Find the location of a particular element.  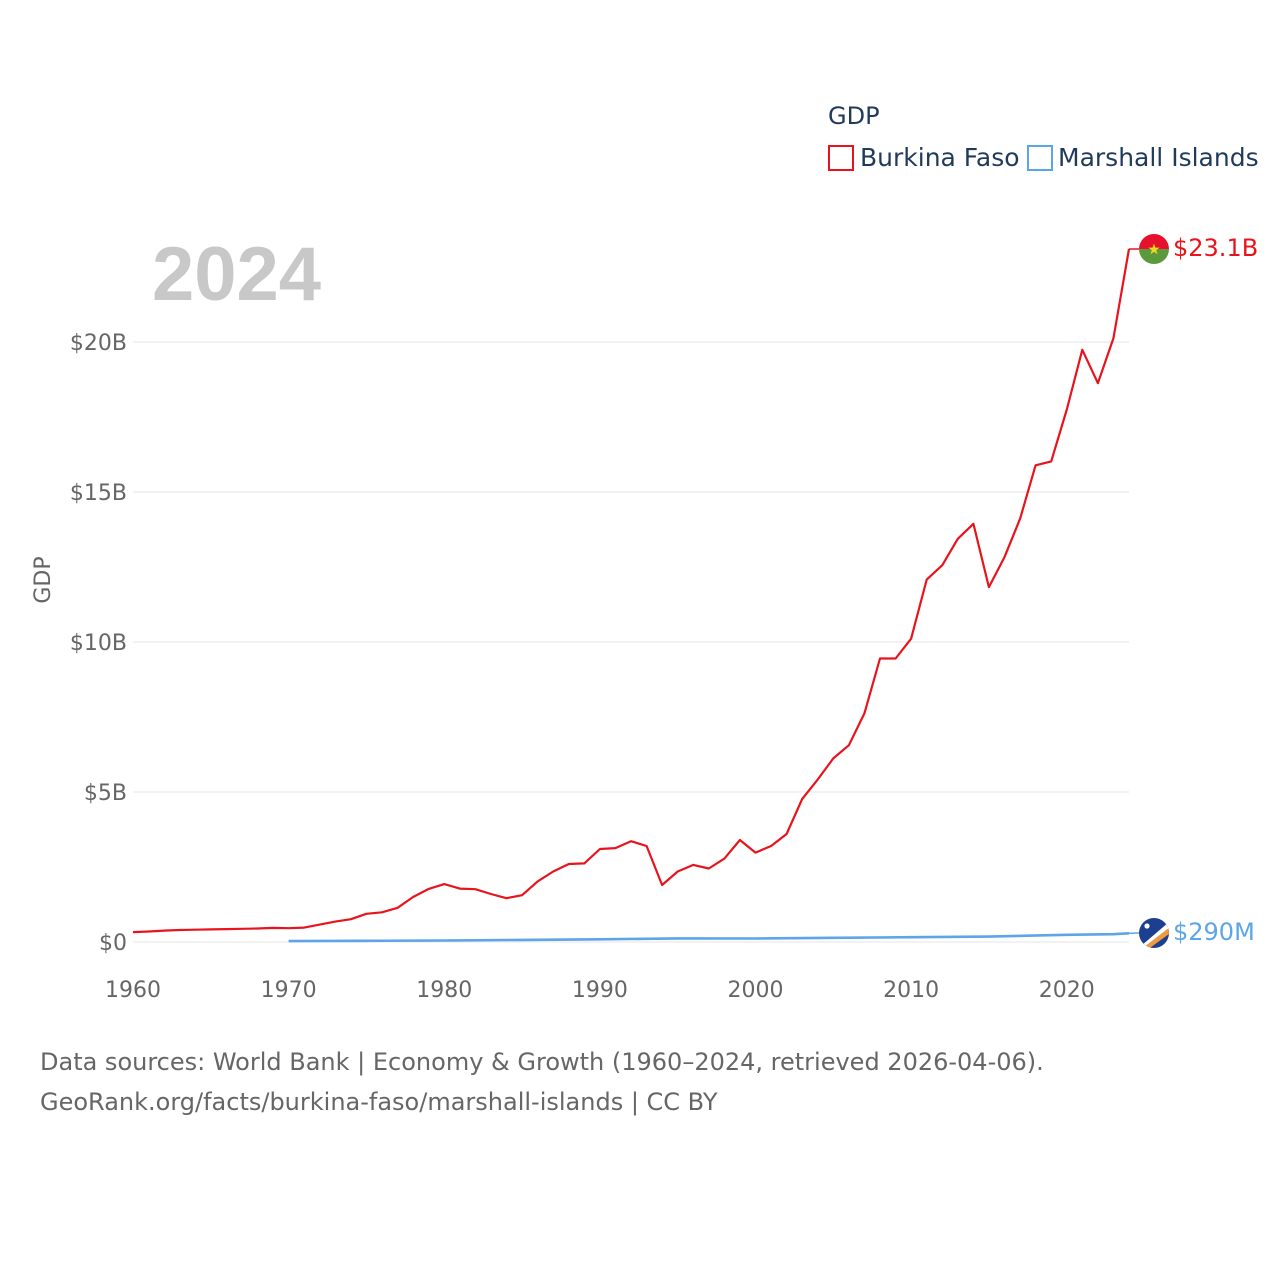

series-line-marshall-islands is located at coordinates (709, 937).